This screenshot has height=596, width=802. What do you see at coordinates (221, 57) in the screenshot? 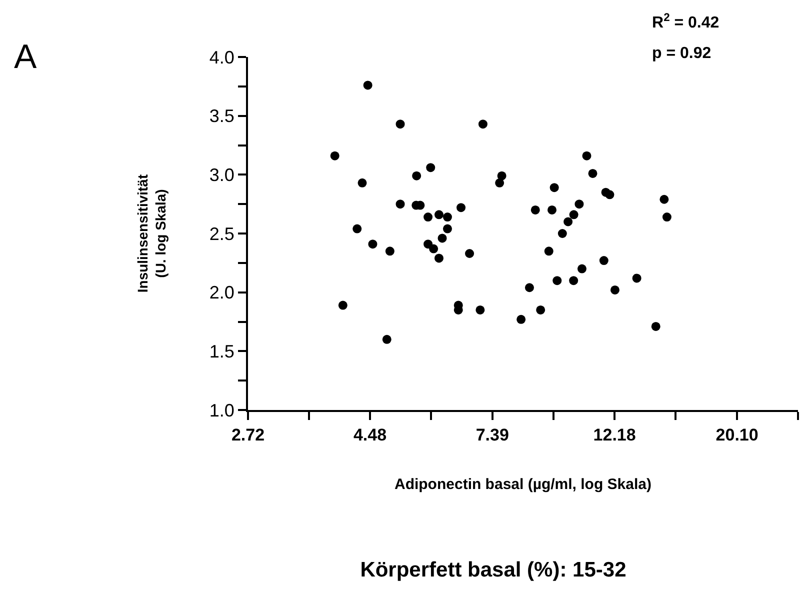
I see `y-tick-label: 4.0` at bounding box center [221, 57].